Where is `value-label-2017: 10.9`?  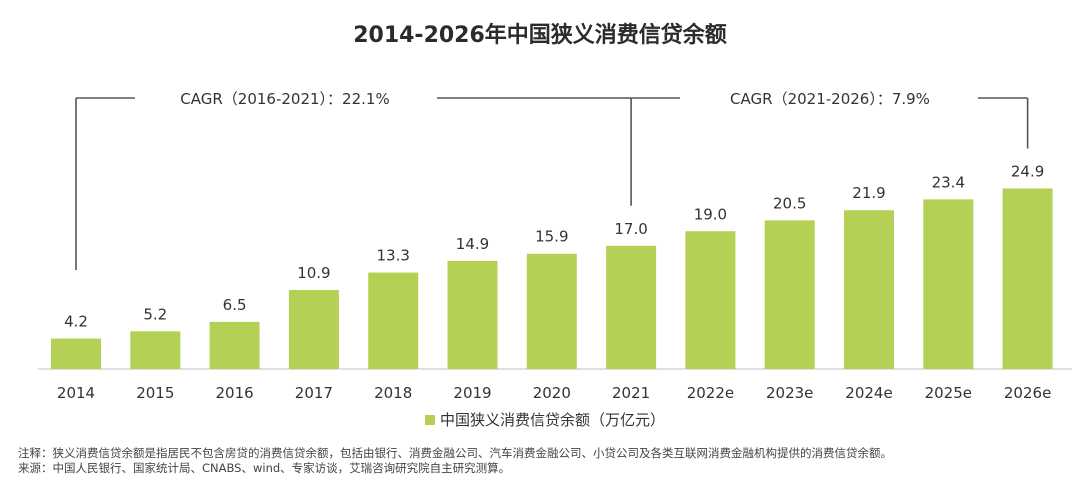 value-label-2017: 10.9 is located at coordinates (313, 273).